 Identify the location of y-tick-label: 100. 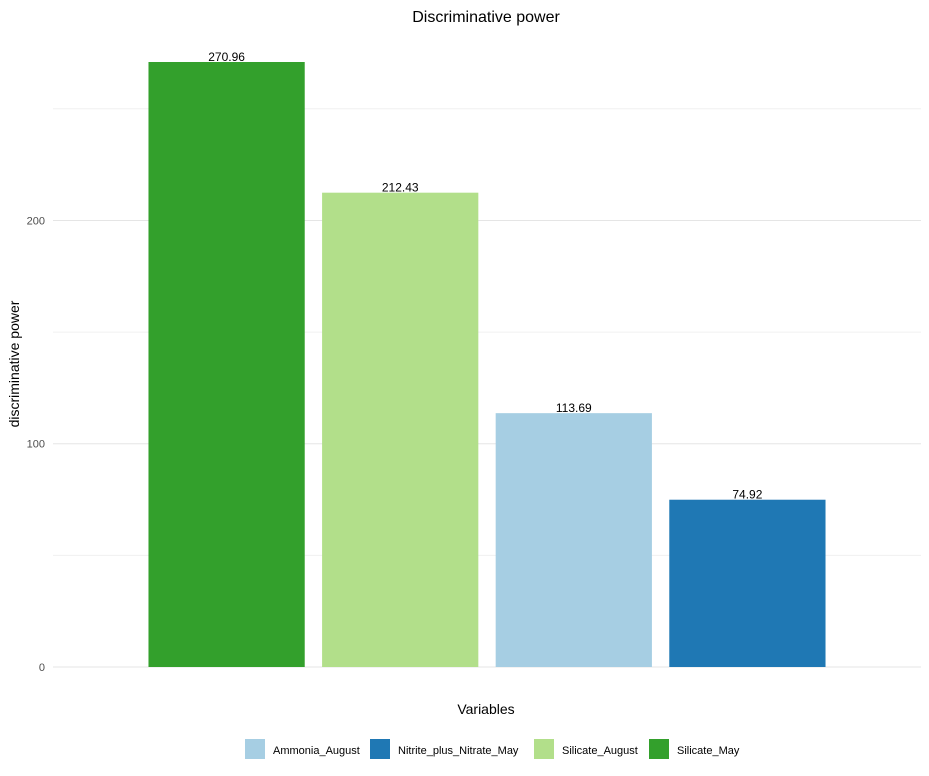
(36, 445).